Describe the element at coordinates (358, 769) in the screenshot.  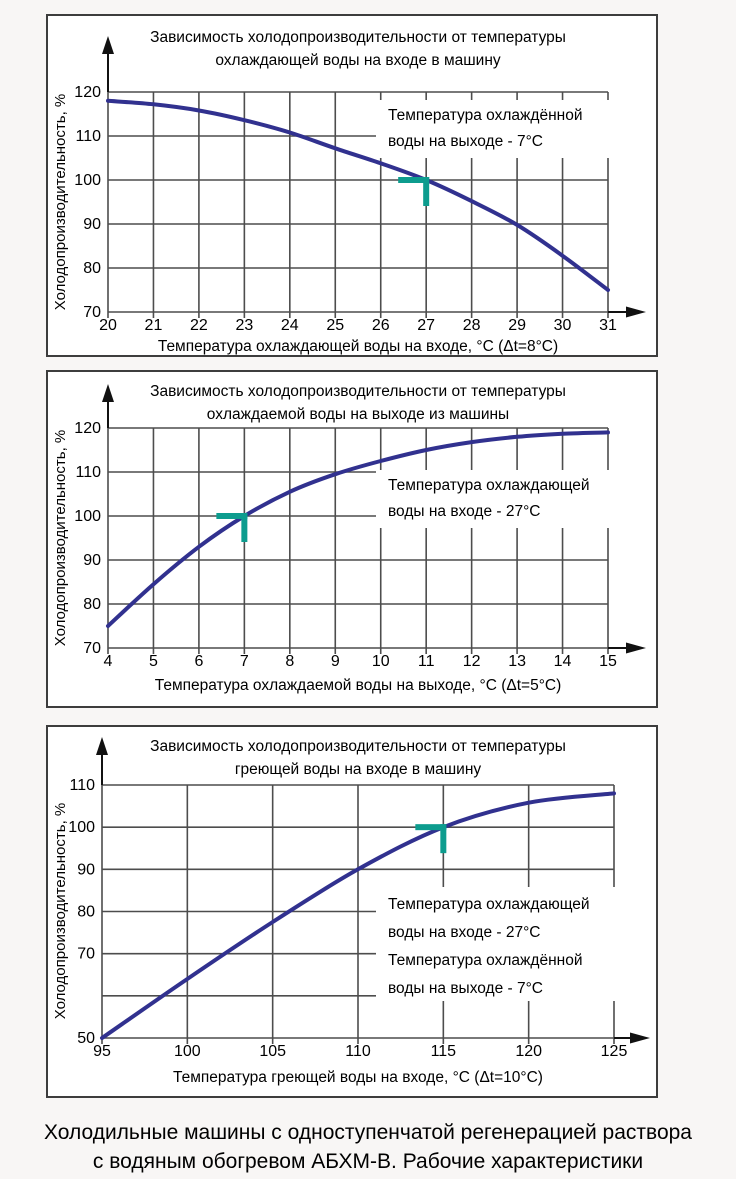
I see `chart-title: греющей воды на входе в машину` at that location.